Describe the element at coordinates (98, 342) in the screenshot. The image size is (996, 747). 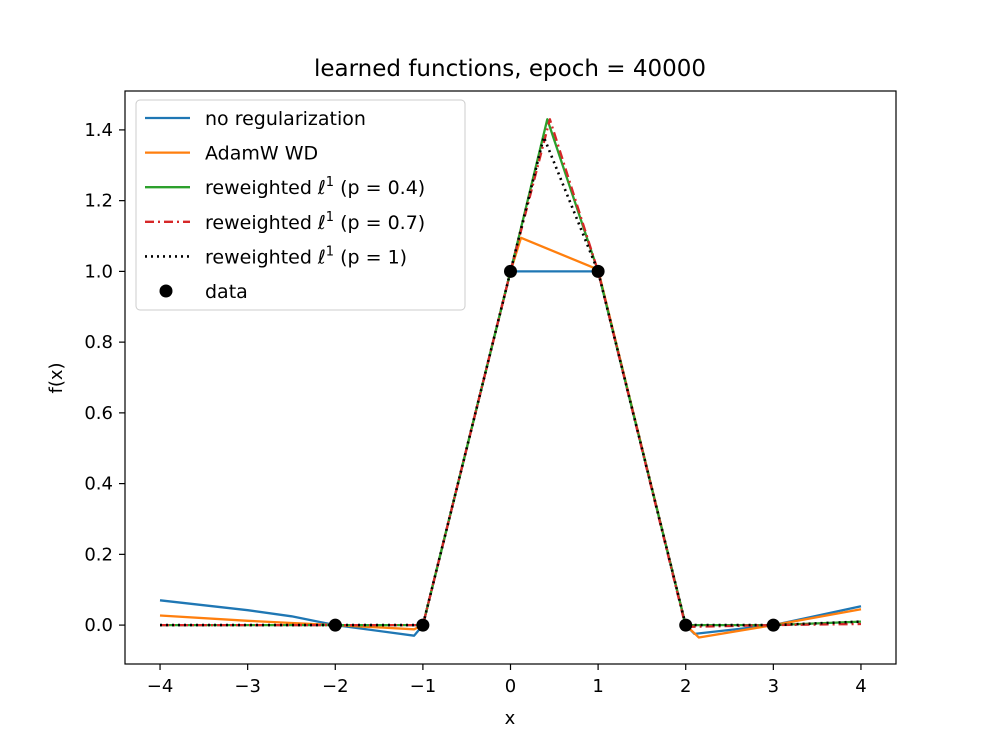
I see `y-tick-label: 0.8` at that location.